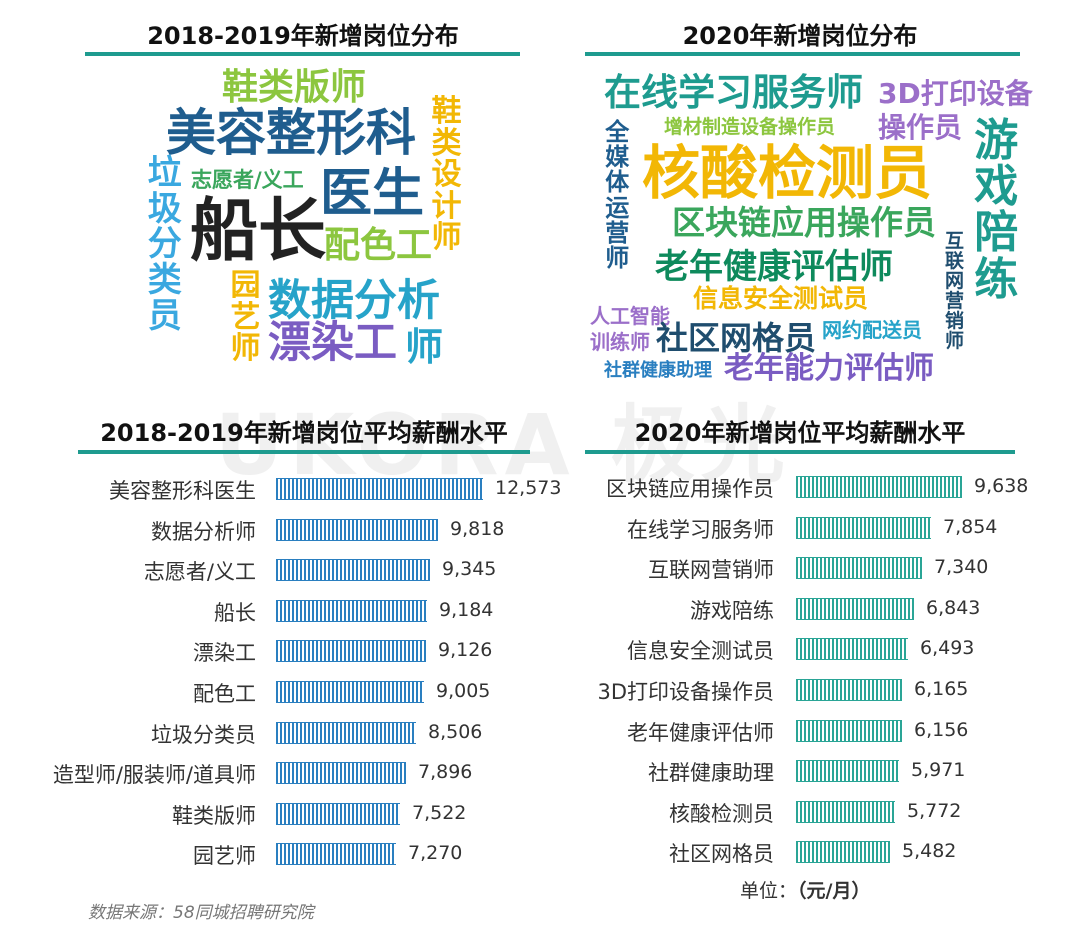 This screenshot has height=933, width=1080. I want to click on cloud-word: 互联网营销师, so click(954, 291).